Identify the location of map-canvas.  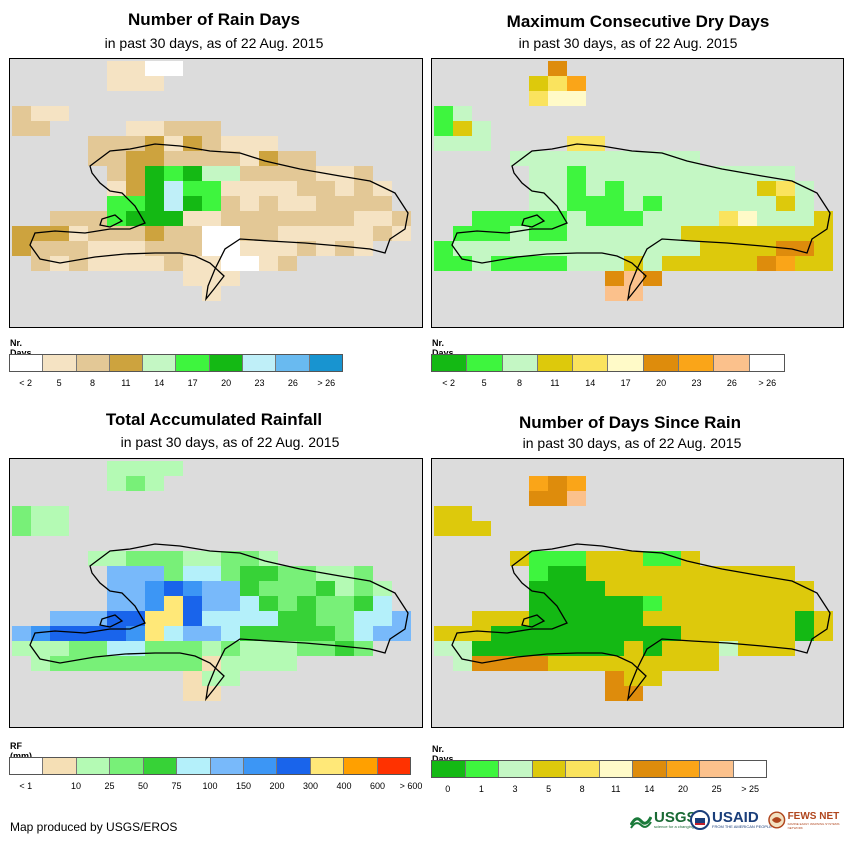
(633, 181).